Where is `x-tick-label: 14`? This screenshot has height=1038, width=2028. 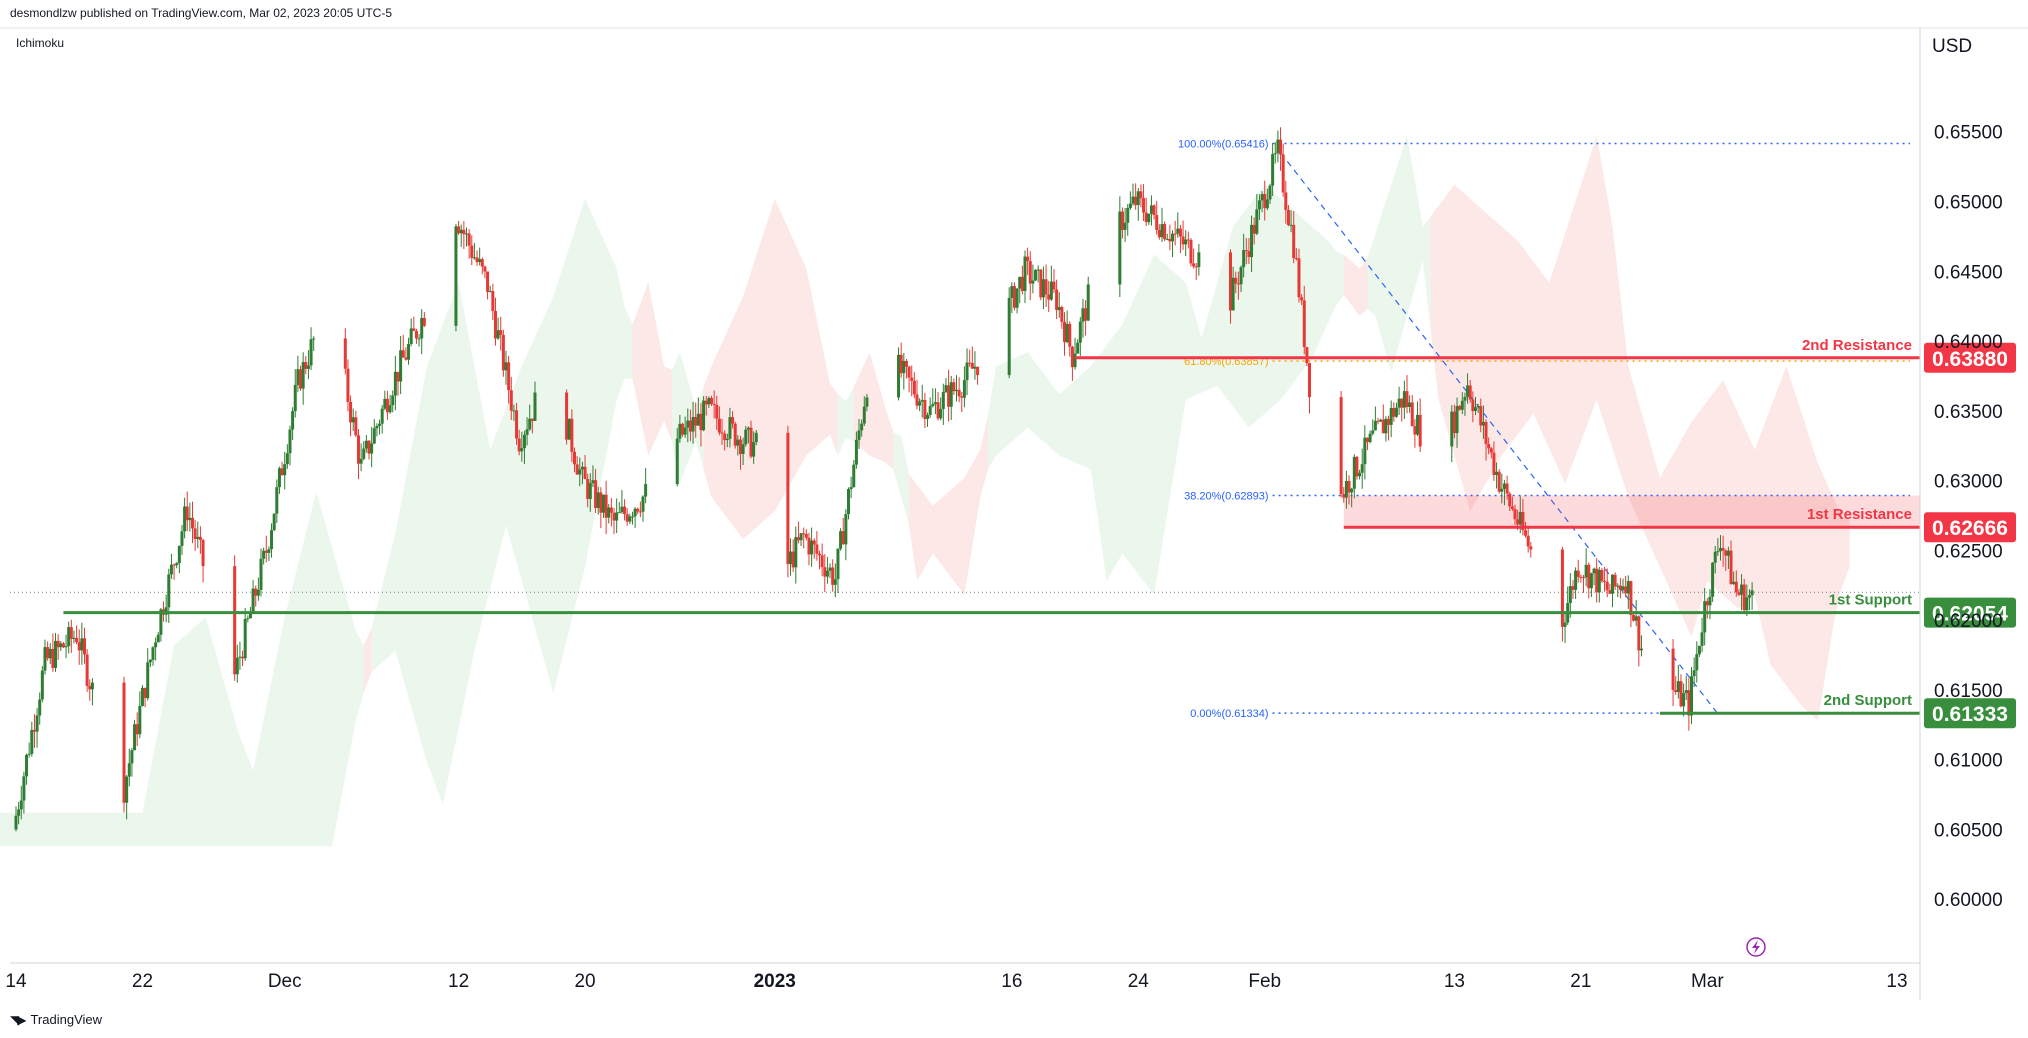
x-tick-label: 14 is located at coordinates (16, 981).